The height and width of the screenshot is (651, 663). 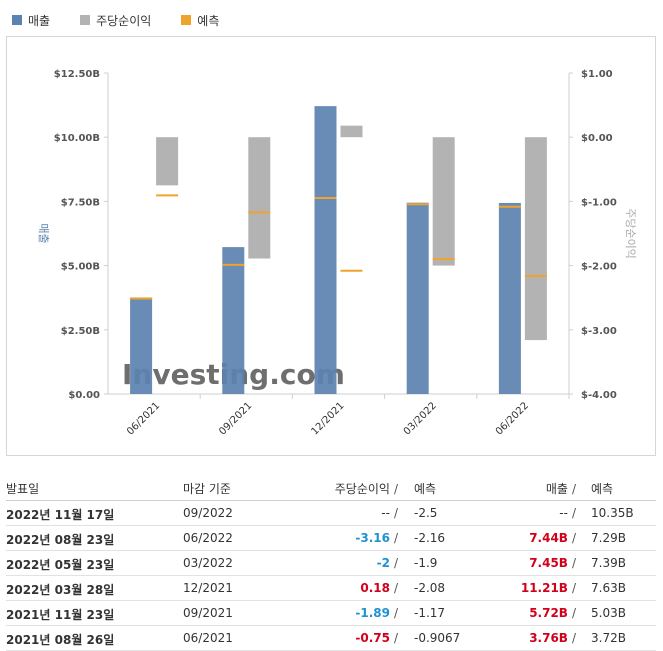 I want to click on cell-revenue-forecast: 3.72B, so click(x=608, y=638).